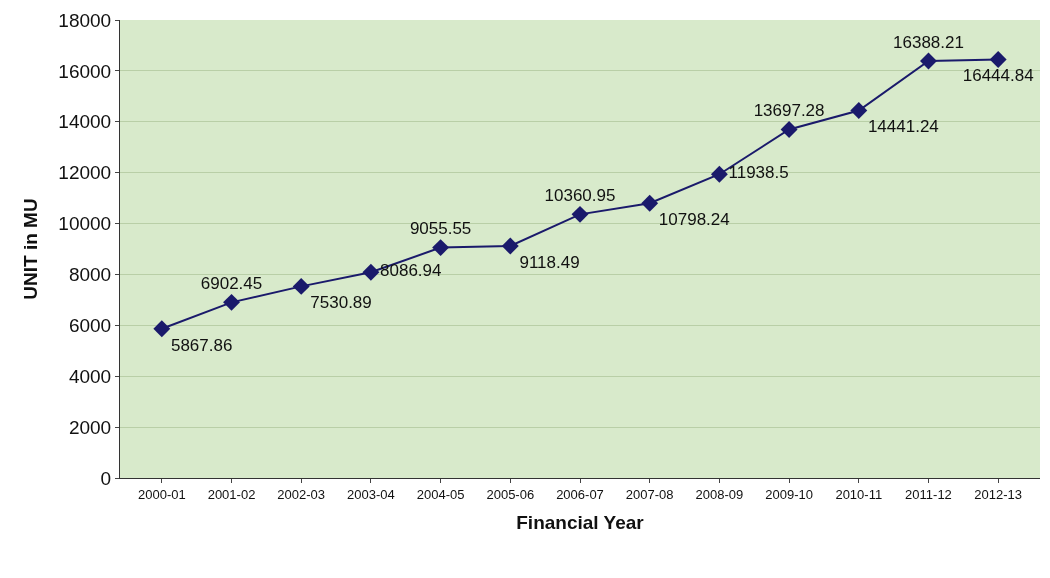 The image size is (1050, 578). Describe the element at coordinates (341, 303) in the screenshot. I see `data-label: 7530.89` at that location.